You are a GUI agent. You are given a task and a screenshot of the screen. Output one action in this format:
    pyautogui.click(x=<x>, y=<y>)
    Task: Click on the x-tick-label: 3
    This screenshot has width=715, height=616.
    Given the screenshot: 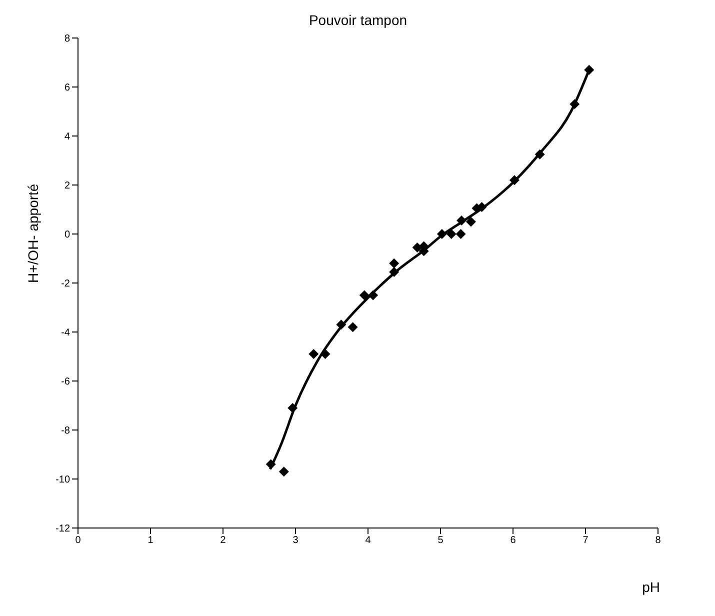 What is the action you would take?
    pyautogui.click(x=295, y=540)
    